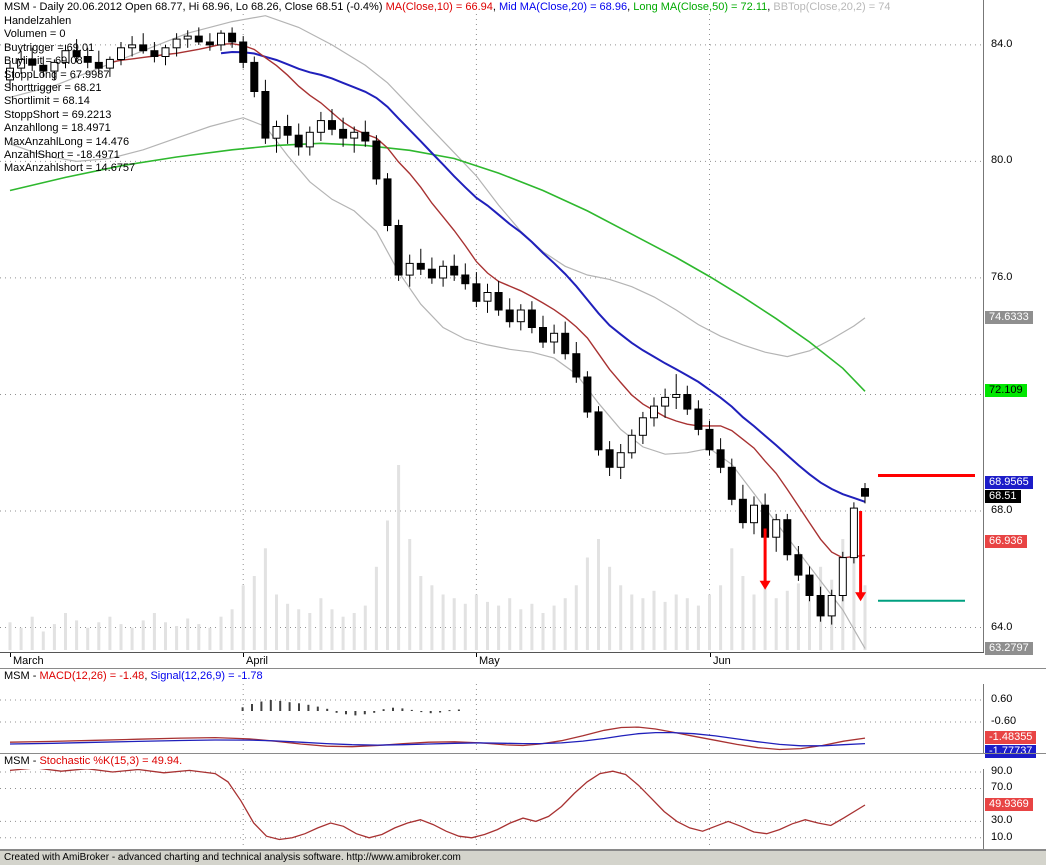 This screenshot has height=865, width=1046. What do you see at coordinates (53, 88) in the screenshot?
I see `info-line: Shorttrigger = 68.21` at bounding box center [53, 88].